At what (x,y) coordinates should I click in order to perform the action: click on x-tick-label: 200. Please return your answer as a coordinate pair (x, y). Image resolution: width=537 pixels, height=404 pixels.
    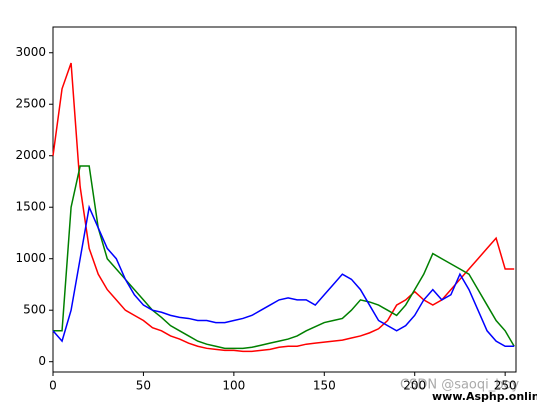
    Looking at the image, I should click on (414, 386).